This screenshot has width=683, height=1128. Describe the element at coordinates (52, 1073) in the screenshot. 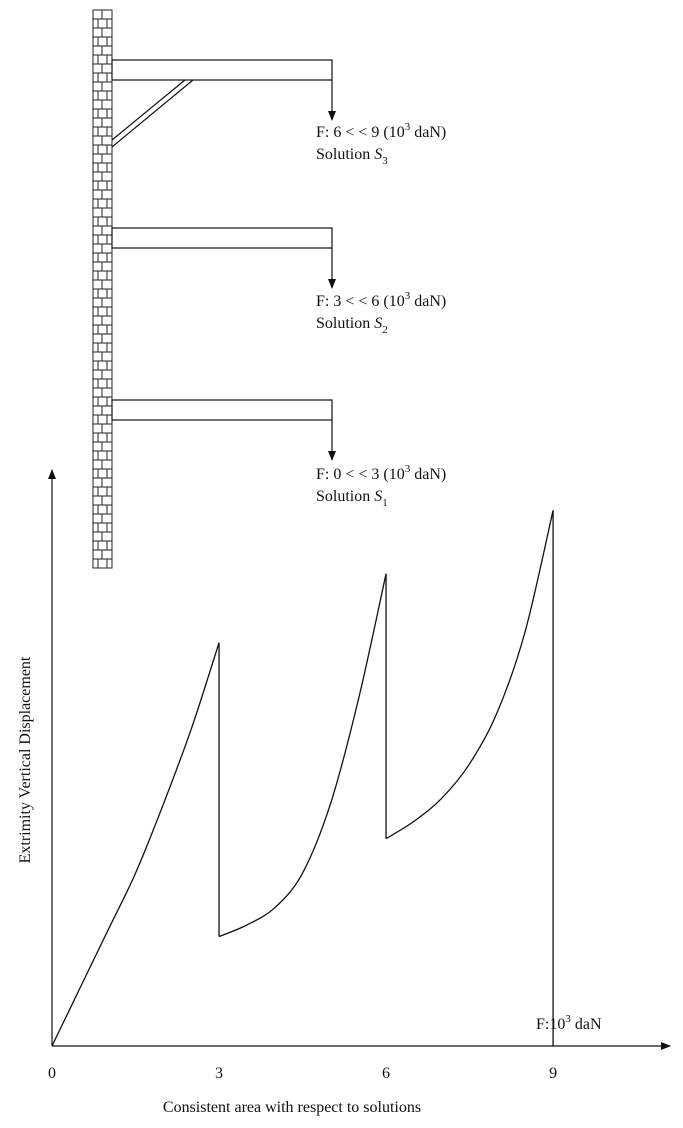

I see `x-tick-label: 0` at that location.